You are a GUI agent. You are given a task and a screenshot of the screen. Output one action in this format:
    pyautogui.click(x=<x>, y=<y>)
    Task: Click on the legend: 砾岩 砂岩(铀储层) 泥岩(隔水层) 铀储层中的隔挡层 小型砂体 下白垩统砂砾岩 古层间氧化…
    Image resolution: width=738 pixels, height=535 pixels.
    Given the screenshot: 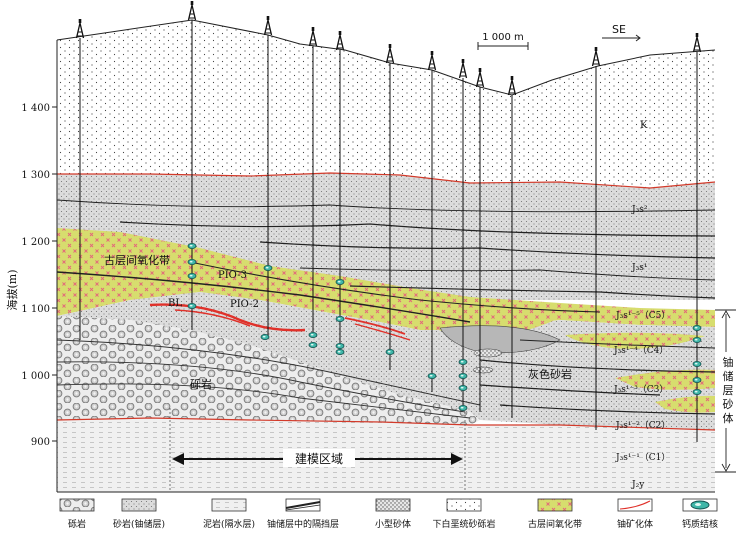 What is the action you would take?
    pyautogui.click(x=388, y=514)
    